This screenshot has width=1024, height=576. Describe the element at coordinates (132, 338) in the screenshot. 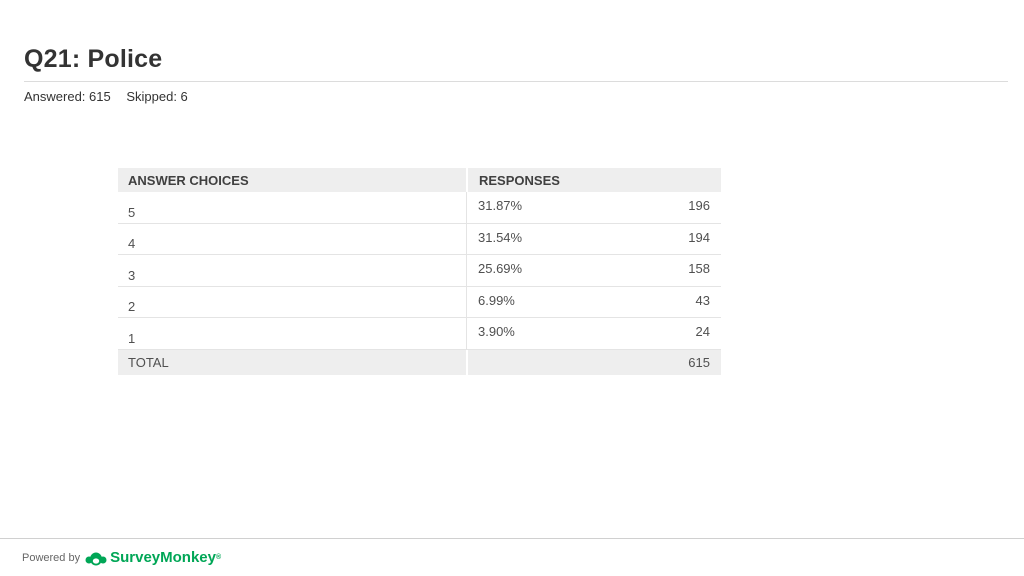

I see `answer-choice: 1` at that location.